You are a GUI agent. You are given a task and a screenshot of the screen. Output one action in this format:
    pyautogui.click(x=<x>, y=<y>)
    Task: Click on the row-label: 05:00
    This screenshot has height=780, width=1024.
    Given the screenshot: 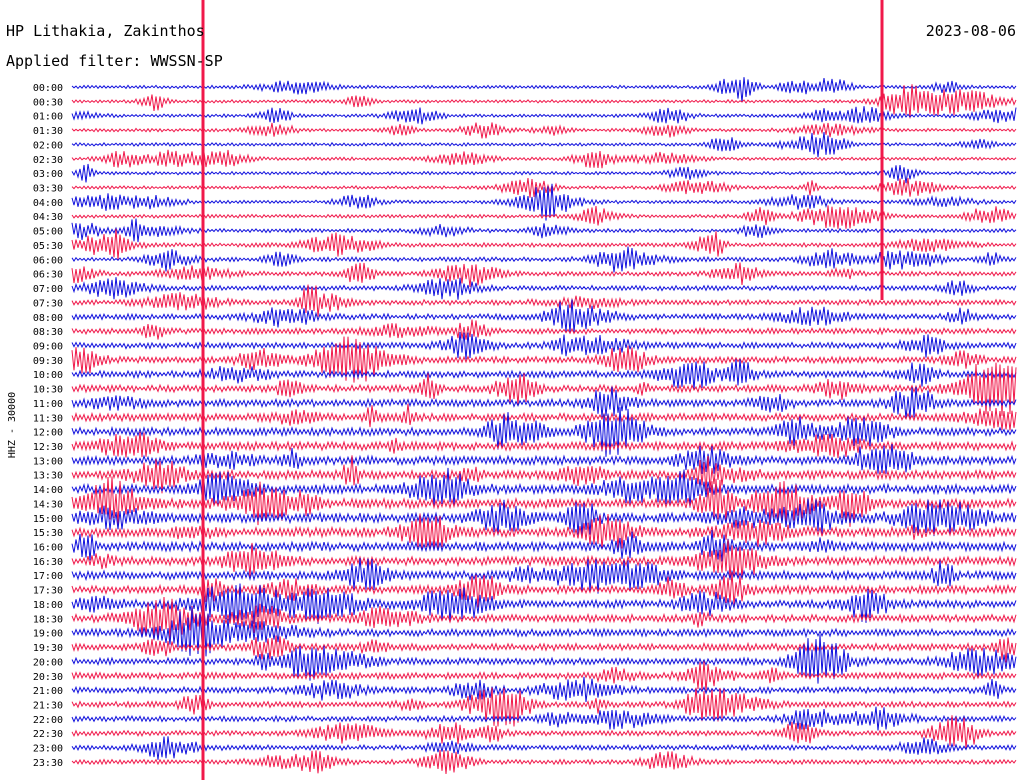 What is the action you would take?
    pyautogui.click(x=48, y=232)
    